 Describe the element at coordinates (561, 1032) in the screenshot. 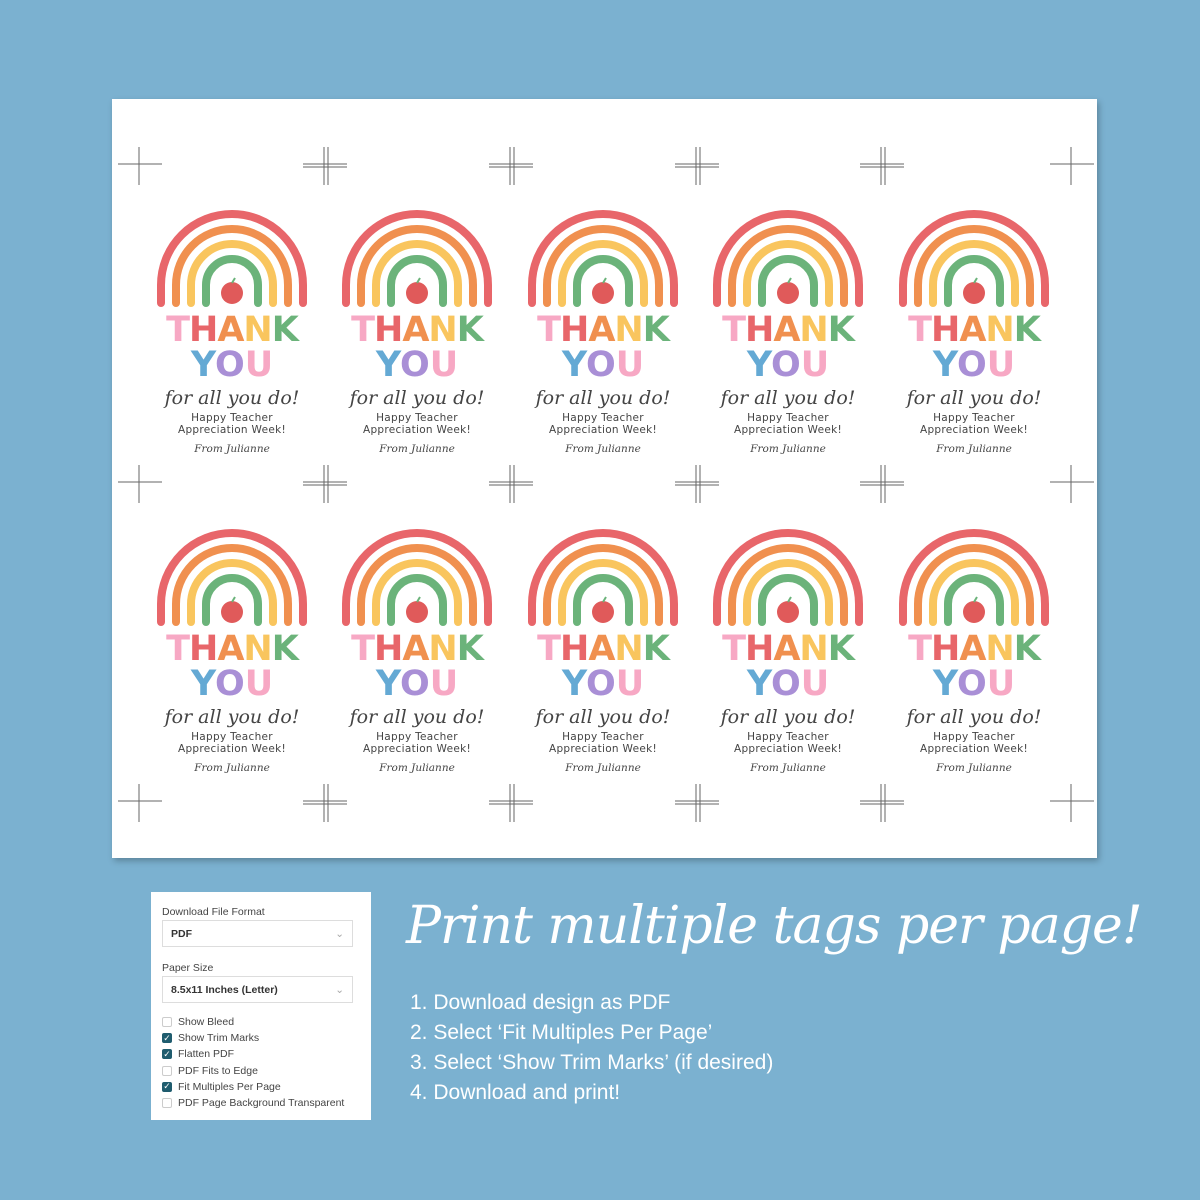

I see `step-2: 2. Select ‘Fit Multiples Per Page’` at that location.